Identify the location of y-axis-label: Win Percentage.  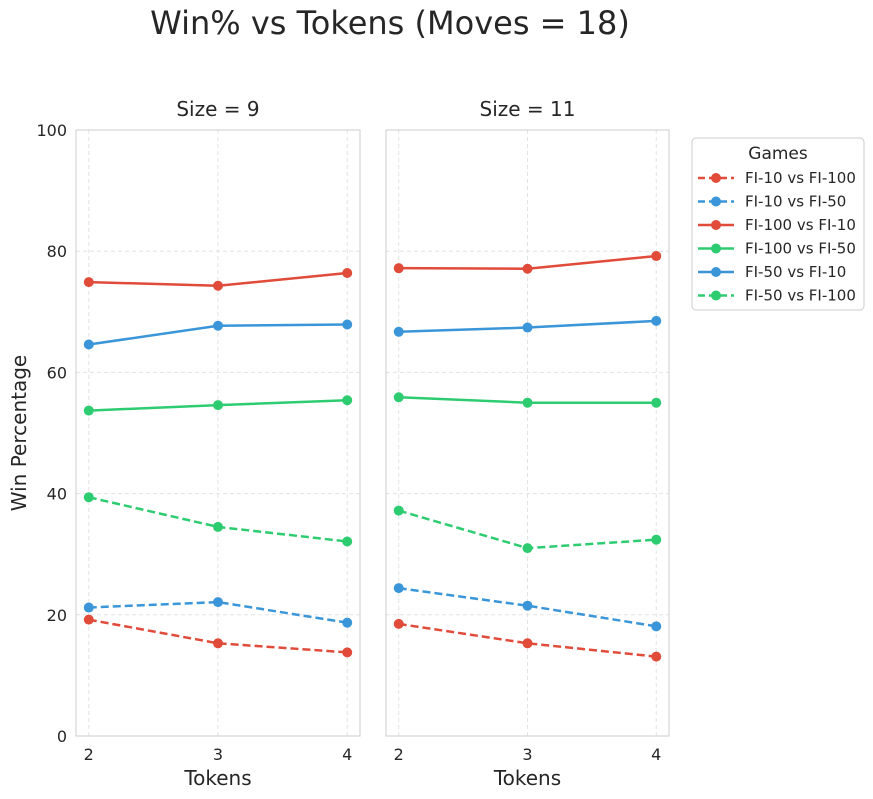
(19, 433).